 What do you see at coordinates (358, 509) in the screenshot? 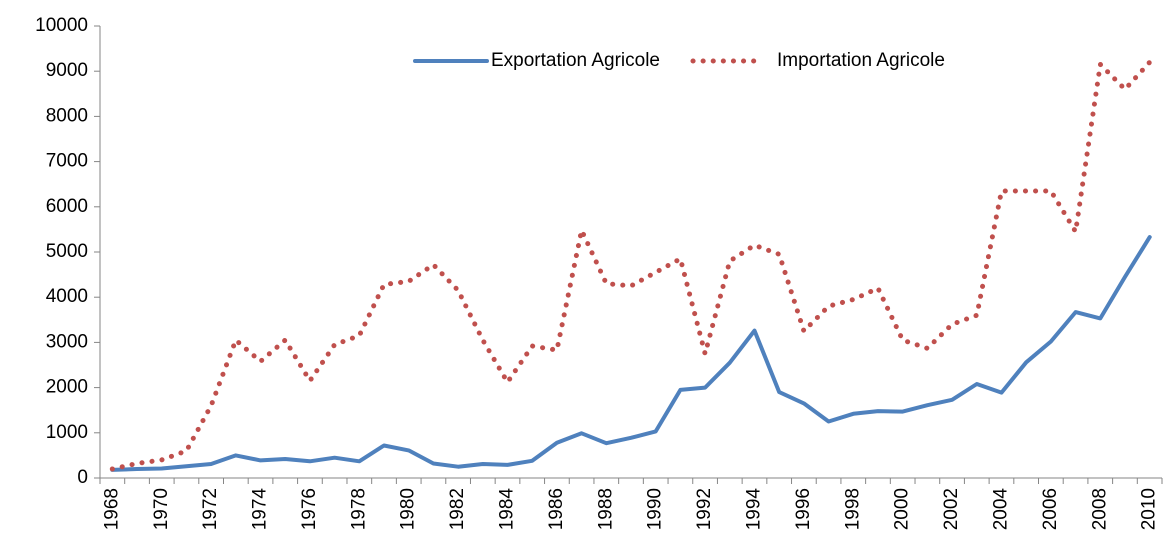
I see `x-tick-label: 1978` at bounding box center [358, 509].